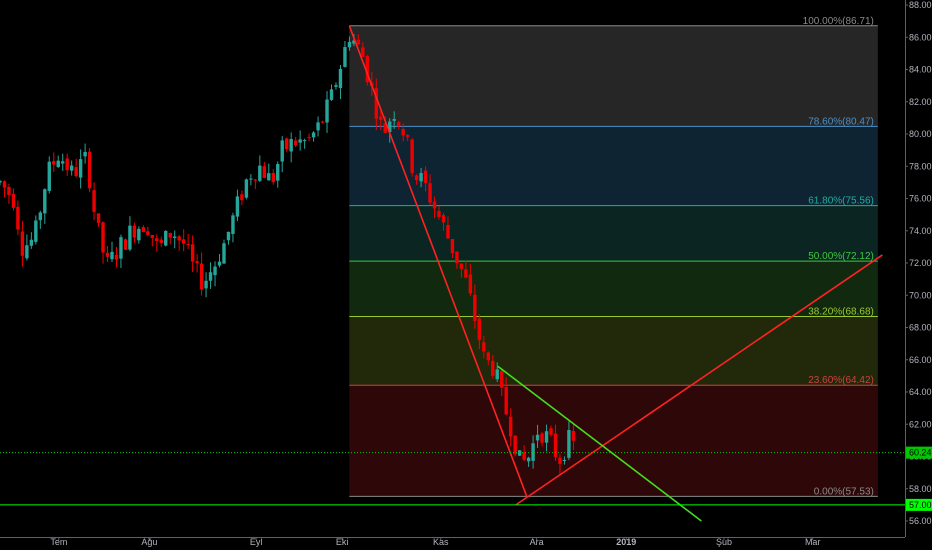 This screenshot has width=932, height=550. I want to click on time-tick-label: Eyl, so click(256, 542).